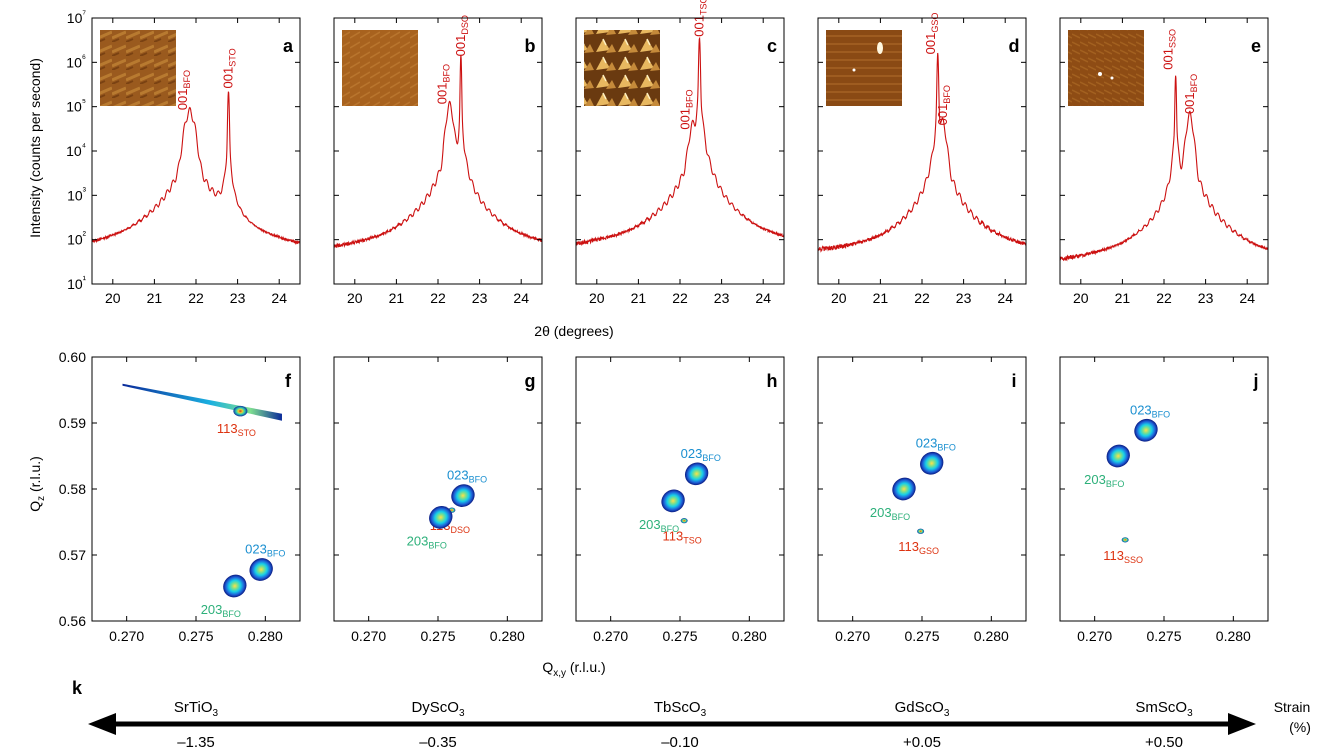 The width and height of the screenshot is (1322, 752). What do you see at coordinates (77, 239) in the screenshot?
I see `y-tick-label: 10²` at bounding box center [77, 239].